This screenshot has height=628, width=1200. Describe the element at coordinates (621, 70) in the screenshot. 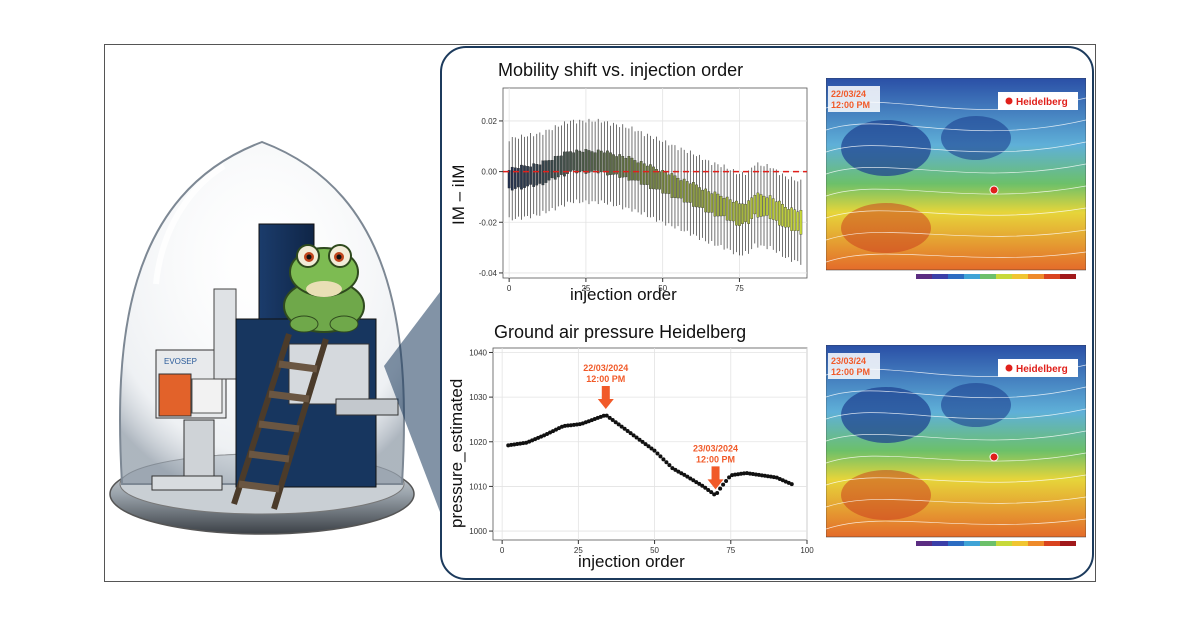

I see `chart1-title: Mobility shift vs. injection order` at that location.